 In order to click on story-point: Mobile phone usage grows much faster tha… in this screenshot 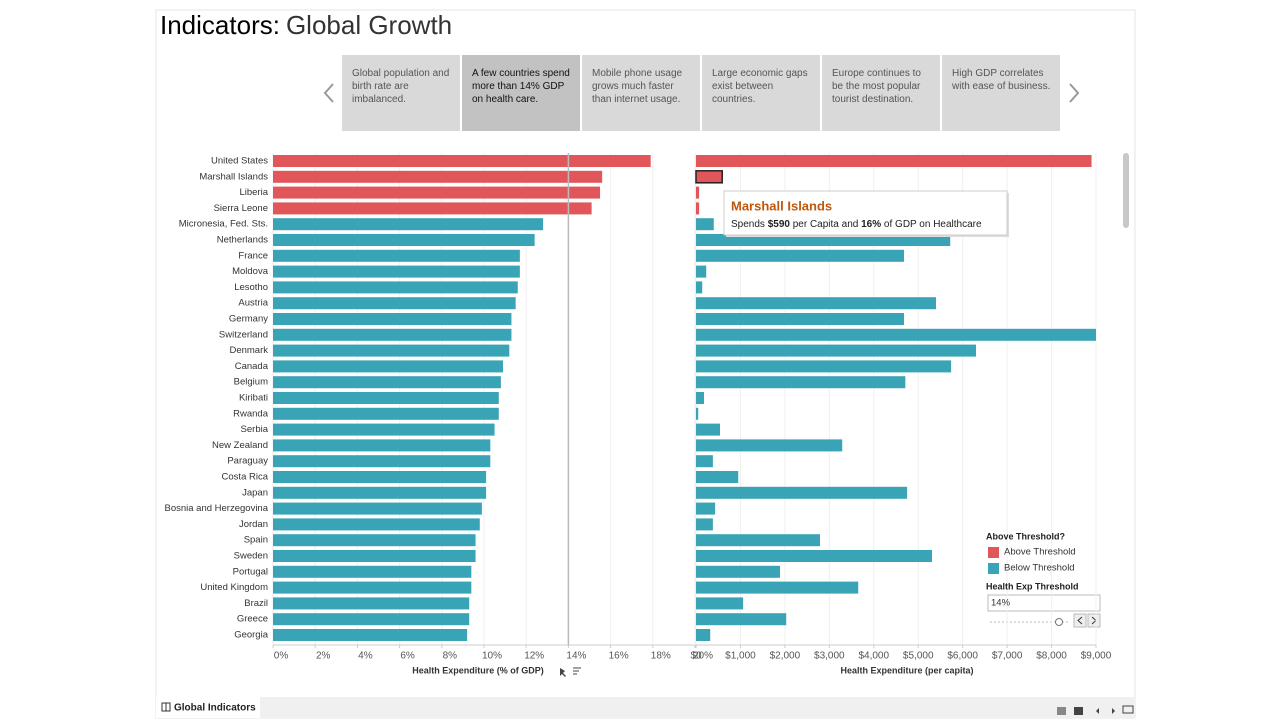, I will do `click(641, 93)`.